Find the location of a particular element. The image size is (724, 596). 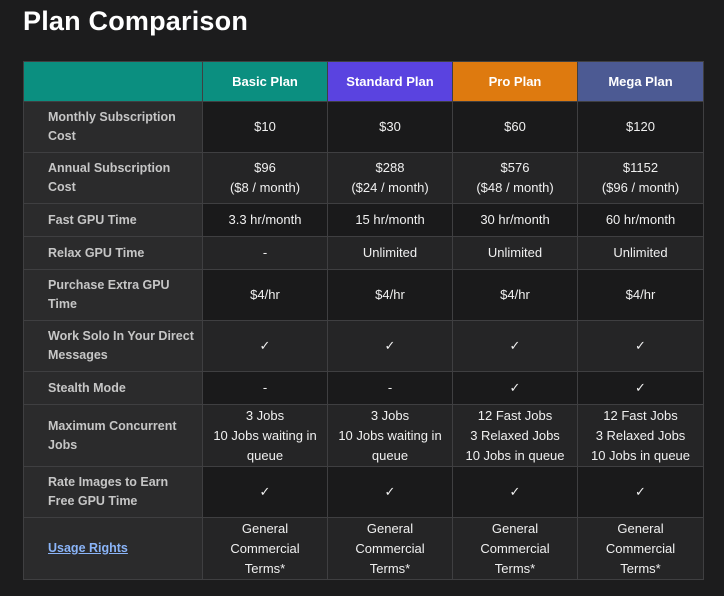

cell-standard: Unlimited is located at coordinates (390, 253).